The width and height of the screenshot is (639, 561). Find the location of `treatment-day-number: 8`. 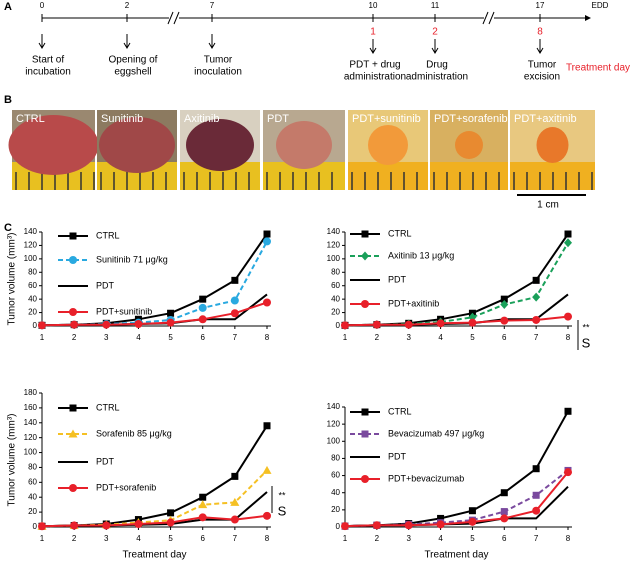

treatment-day-number: 8 is located at coordinates (540, 32).